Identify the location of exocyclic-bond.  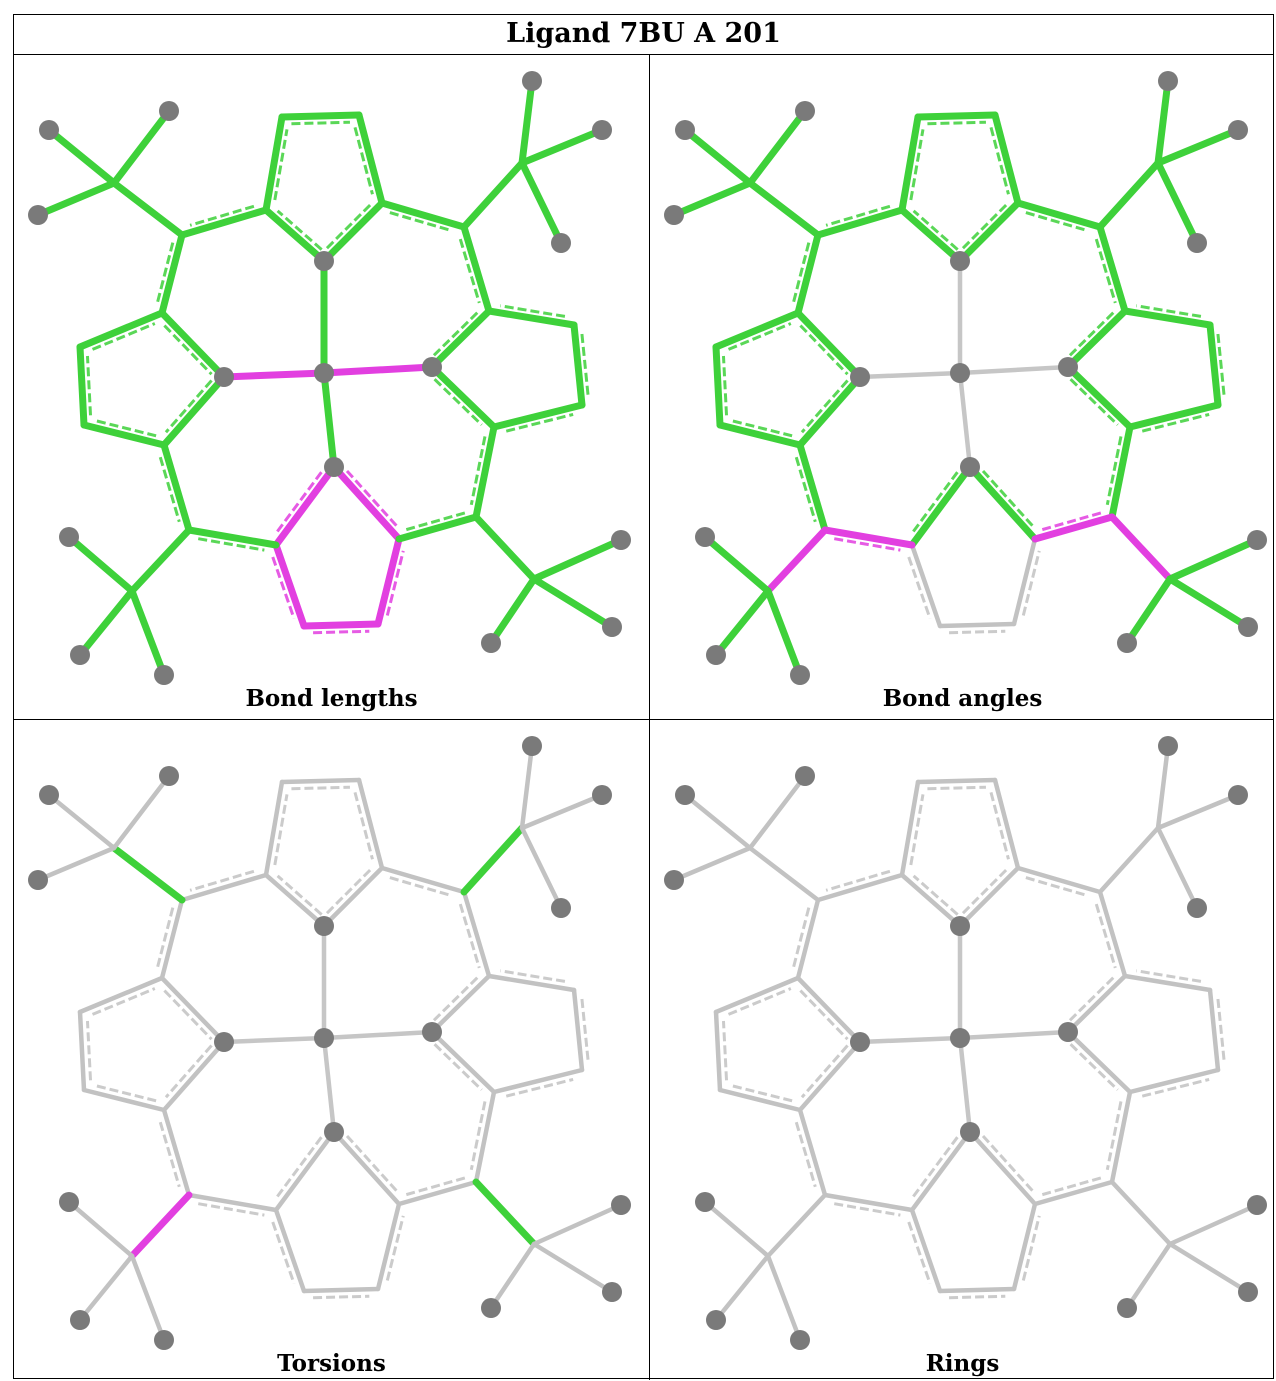
(1129, 195).